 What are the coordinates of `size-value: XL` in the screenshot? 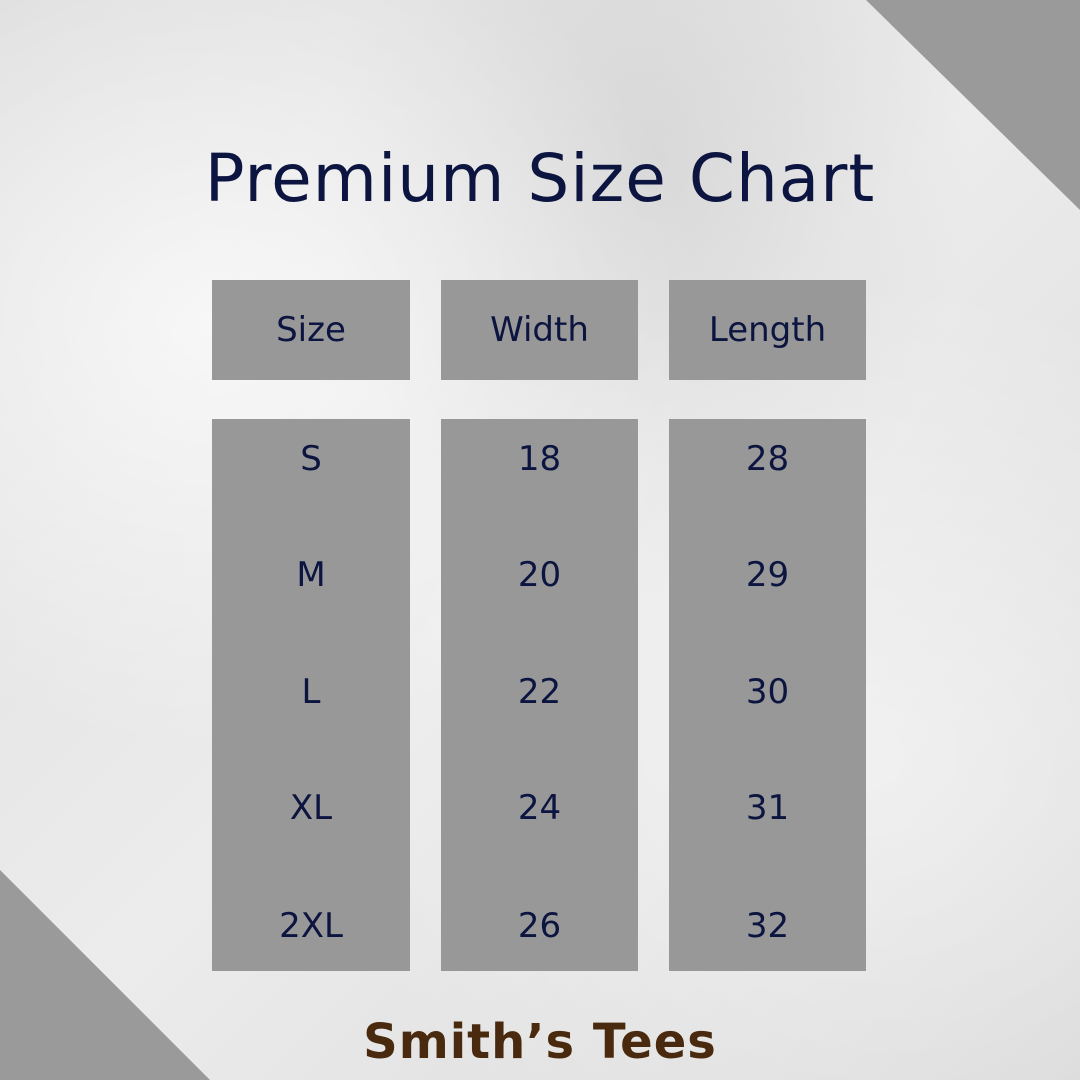 It's located at (311, 808).